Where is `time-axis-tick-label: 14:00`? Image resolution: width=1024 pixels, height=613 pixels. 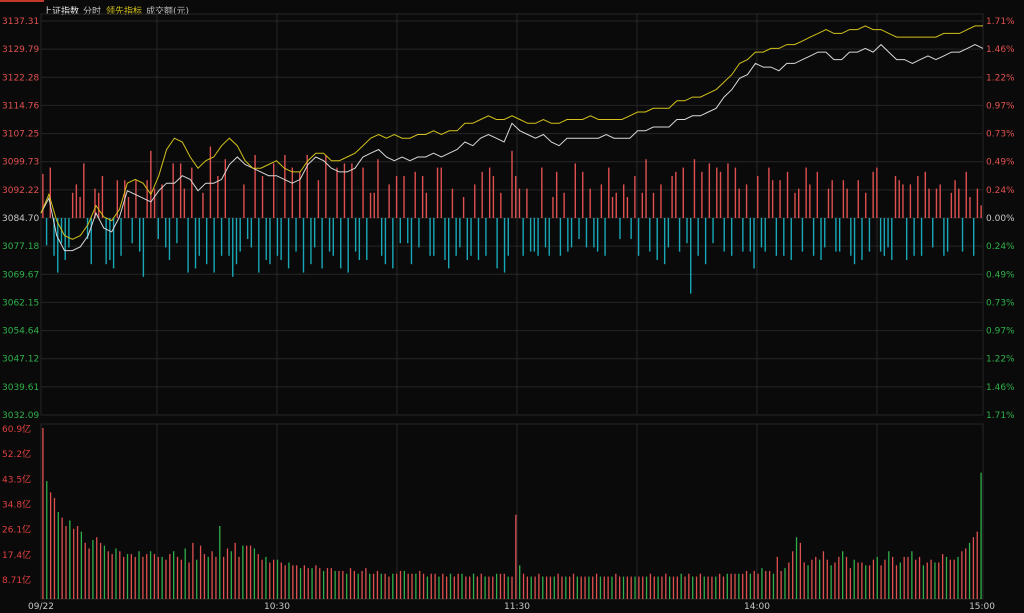 time-axis-tick-label: 14:00 is located at coordinates (757, 607).